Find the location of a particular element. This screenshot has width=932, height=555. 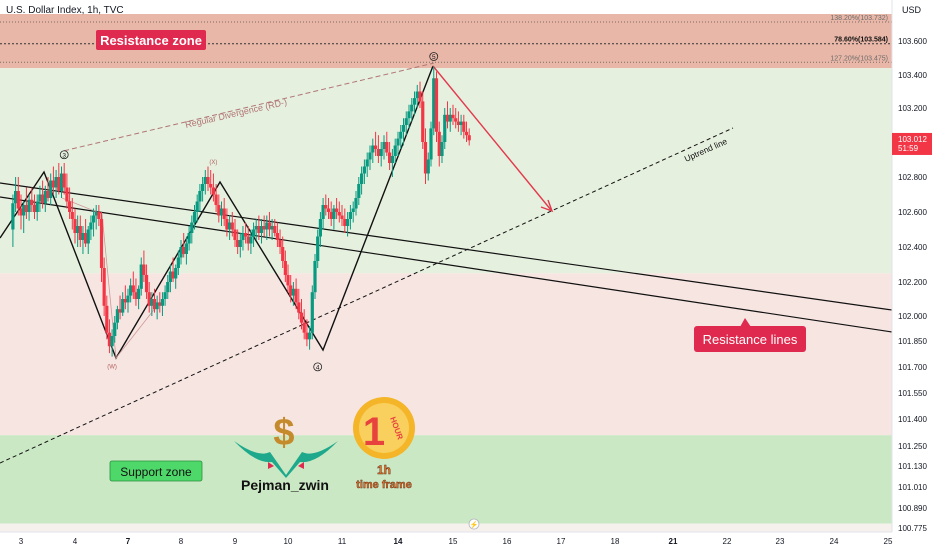

support-zone-label: Support zone is located at coordinates (156, 472).